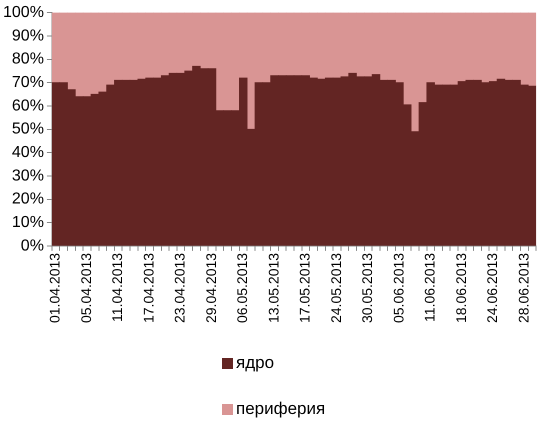 The width and height of the screenshot is (551, 434). I want to click on legend-label: периферия, so click(281, 409).